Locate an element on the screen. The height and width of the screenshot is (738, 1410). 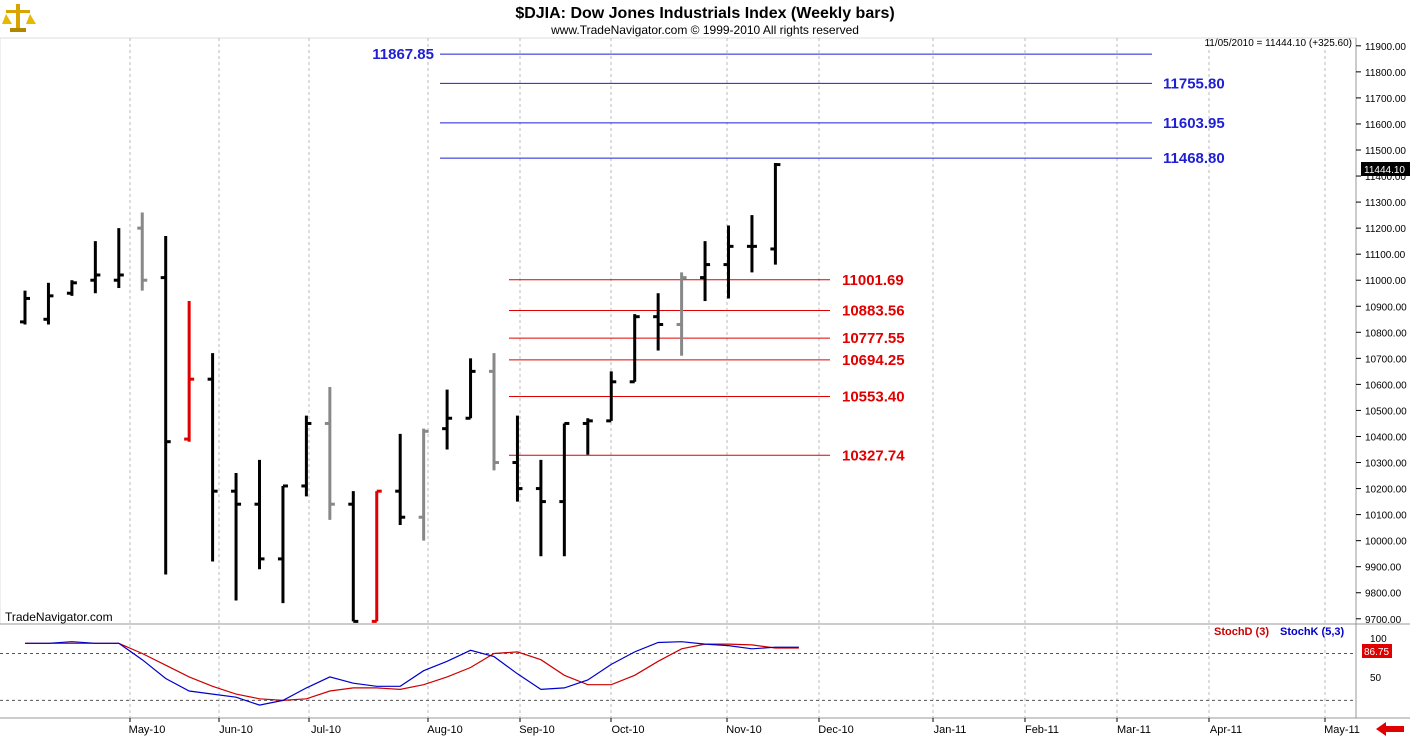
fib-retracement-label: 10327.74 is located at coordinates (873, 455).